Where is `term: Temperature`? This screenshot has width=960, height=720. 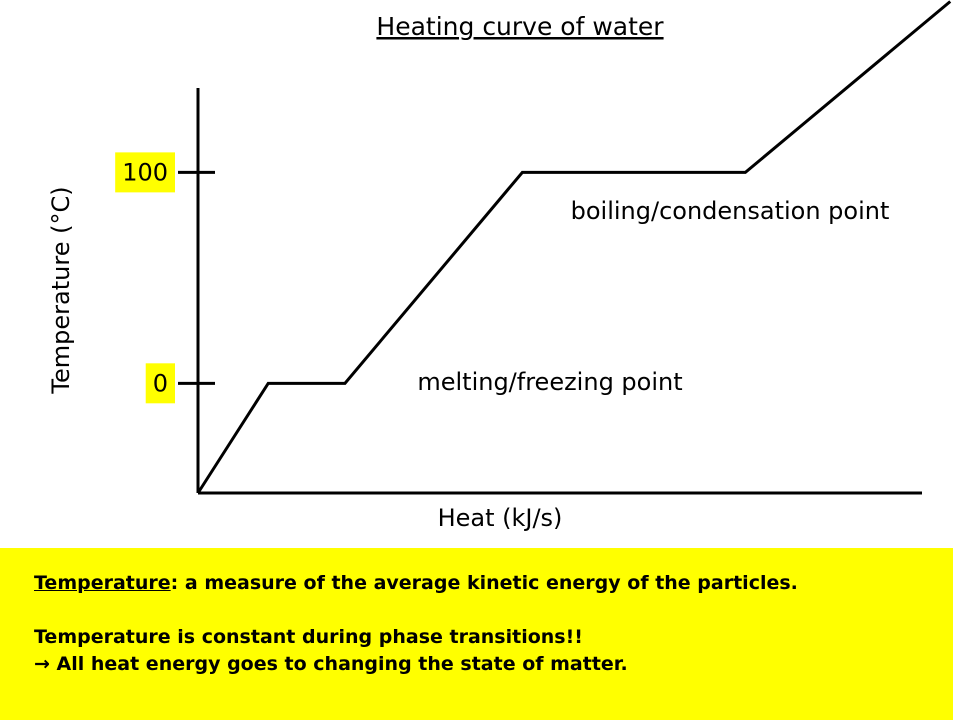
term: Temperature is located at coordinates (102, 583).